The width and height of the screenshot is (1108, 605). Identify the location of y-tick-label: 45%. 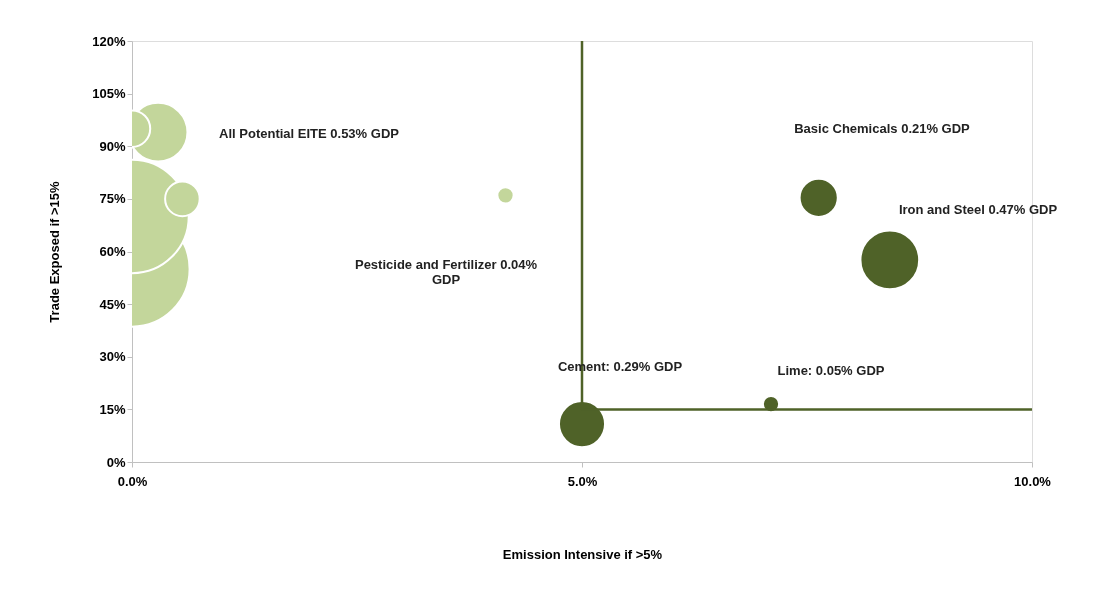
(112, 304).